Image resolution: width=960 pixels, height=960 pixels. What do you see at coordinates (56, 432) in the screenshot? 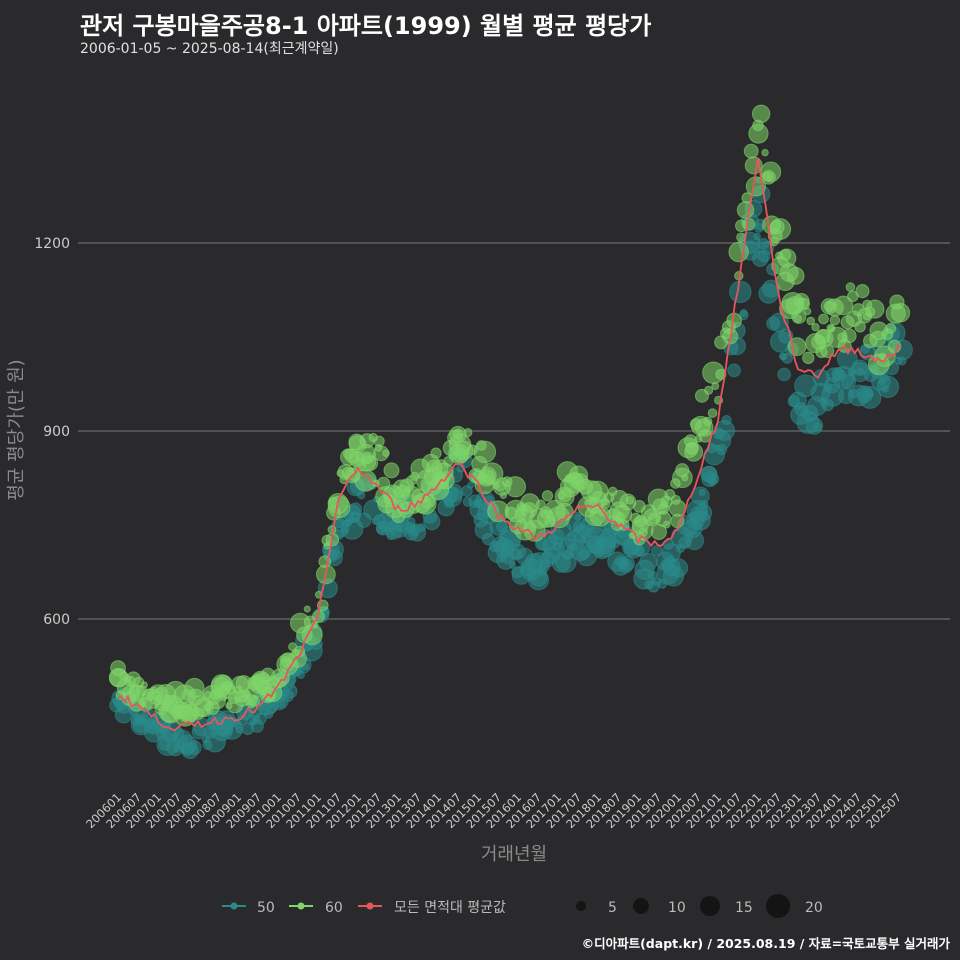
I see `y-tick-label: 900` at bounding box center [56, 432].